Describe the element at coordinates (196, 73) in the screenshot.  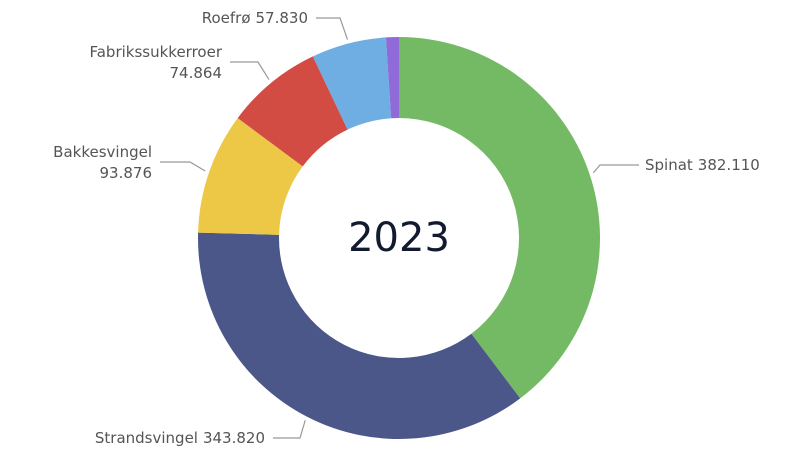
I see `label-value: 74.864` at that location.